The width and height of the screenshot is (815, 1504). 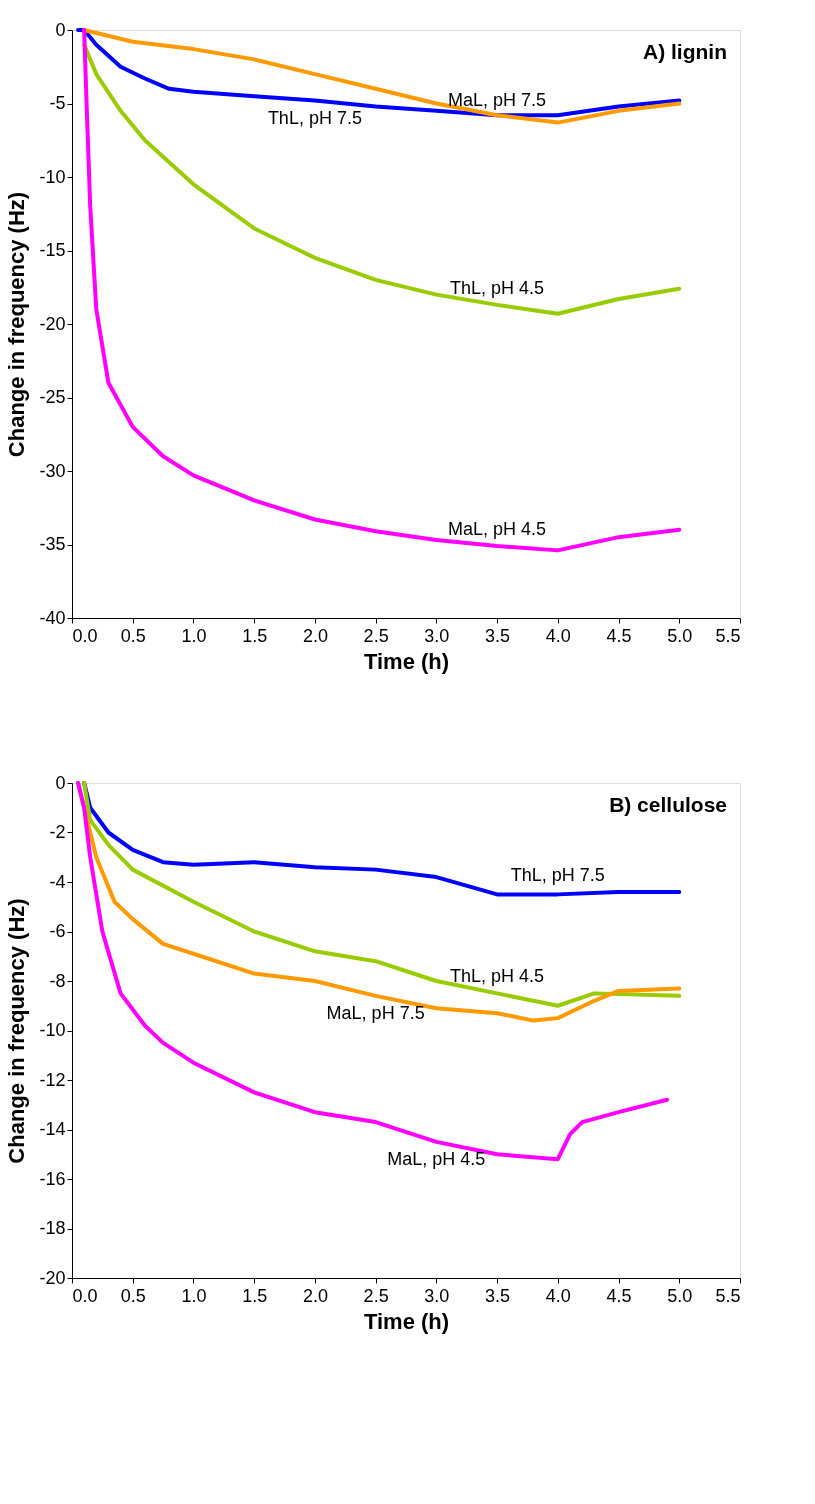 What do you see at coordinates (685, 51) in the screenshot?
I see `annotation: A) lignin` at bounding box center [685, 51].